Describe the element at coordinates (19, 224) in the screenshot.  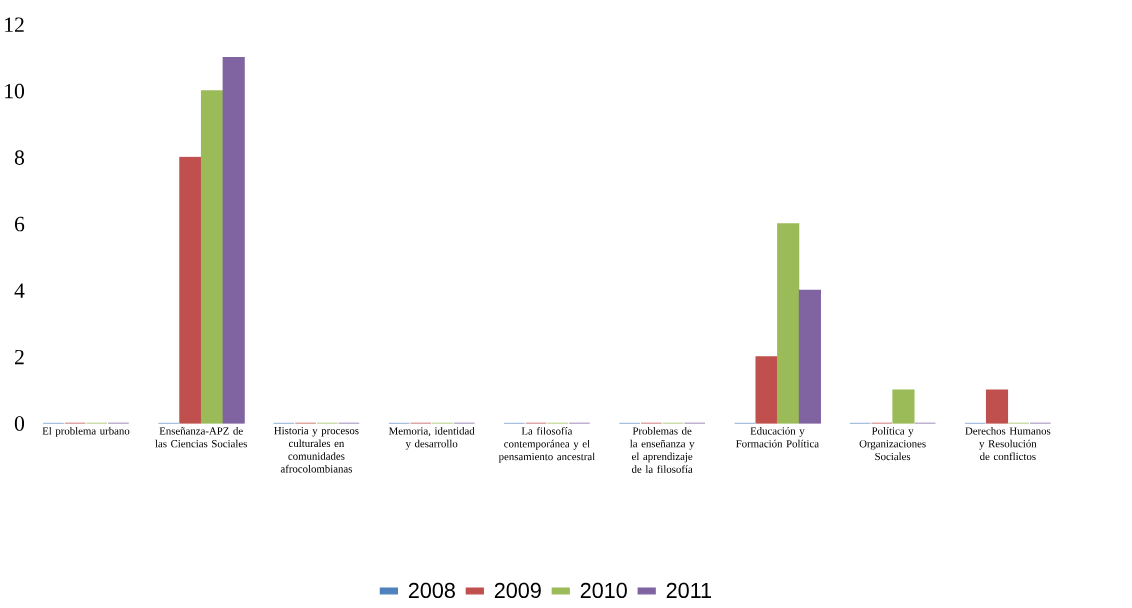
I see `y-tick-label: 6` at that location.